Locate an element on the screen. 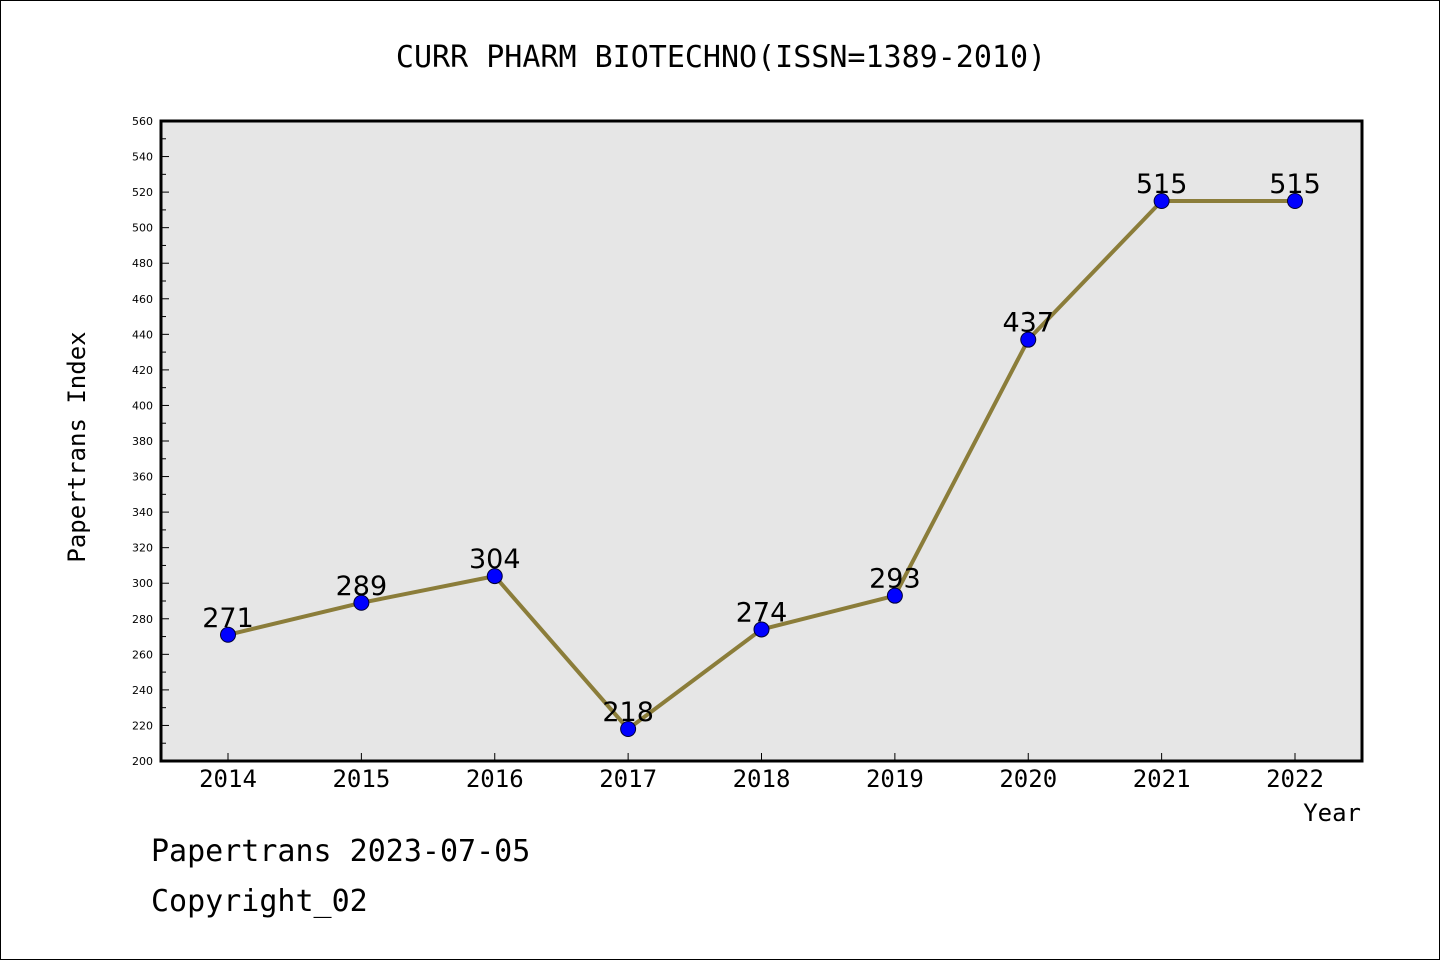  y-tick-label: 420 is located at coordinates (142, 370).